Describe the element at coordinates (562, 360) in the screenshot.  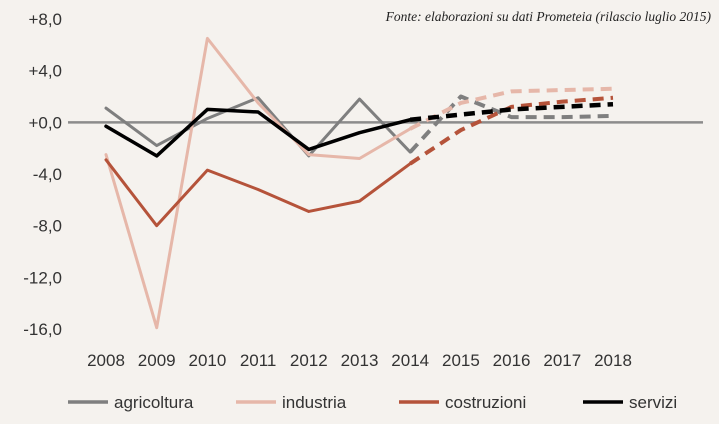
I see `x-tick-label: 2017` at that location.